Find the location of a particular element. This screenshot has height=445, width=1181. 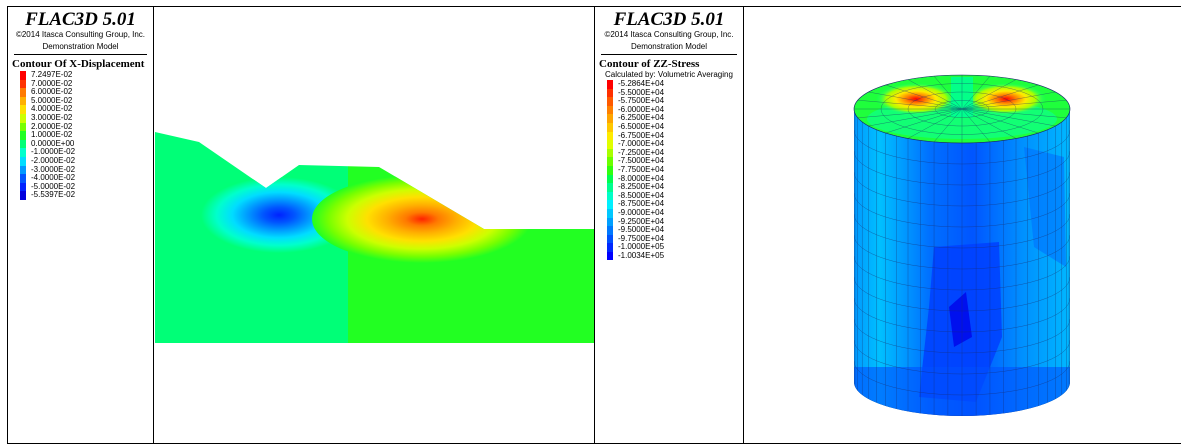

legend-item: -1.0034E+05 is located at coordinates (675, 255).